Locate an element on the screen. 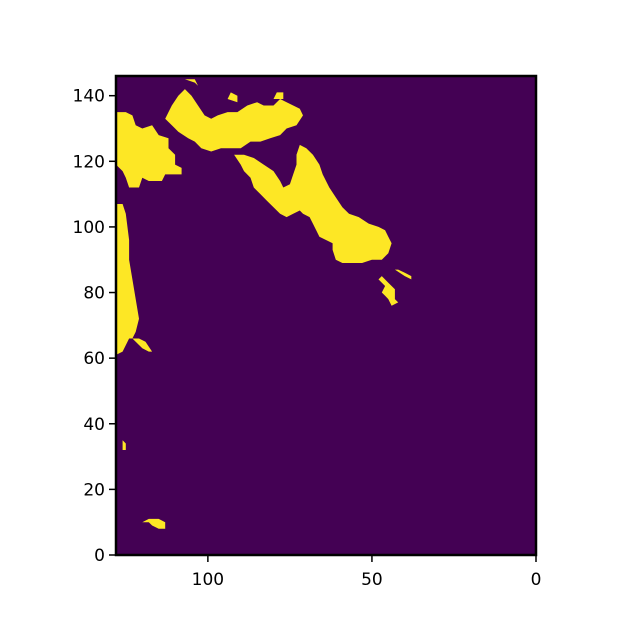  region-tiny-east-islet is located at coordinates (403, 274).